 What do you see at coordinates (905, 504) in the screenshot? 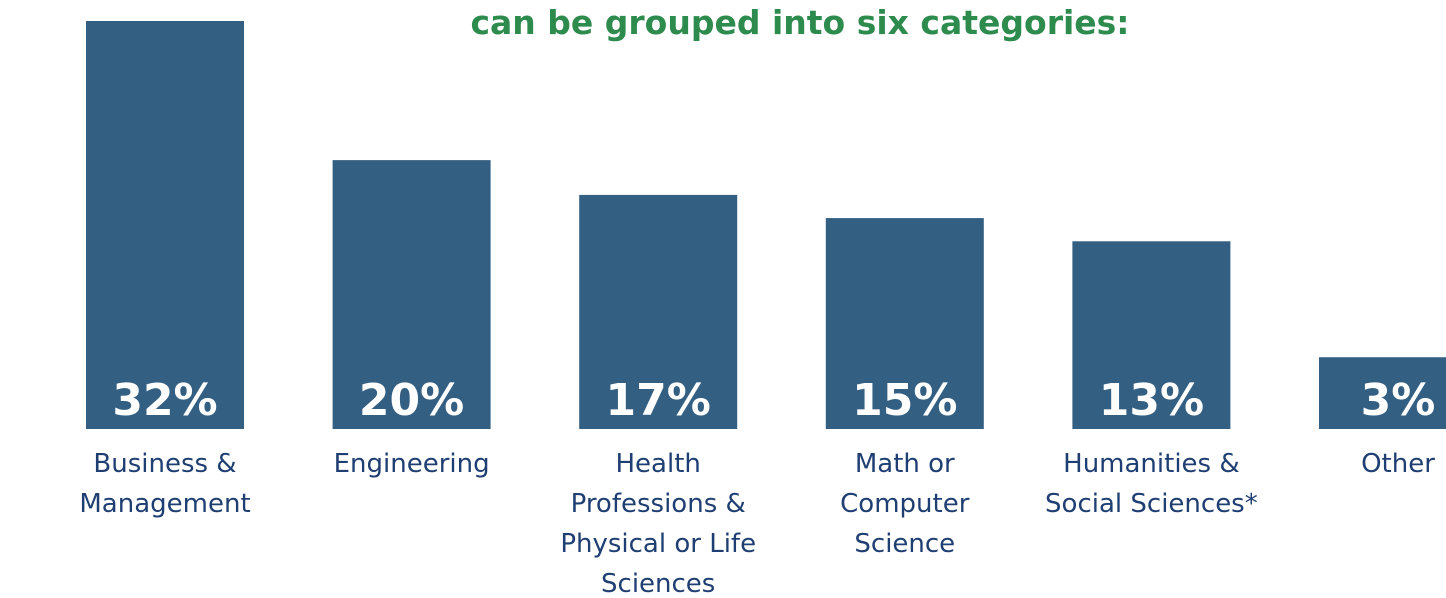
I see `category-label: Math or Computer Science` at bounding box center [905, 504].